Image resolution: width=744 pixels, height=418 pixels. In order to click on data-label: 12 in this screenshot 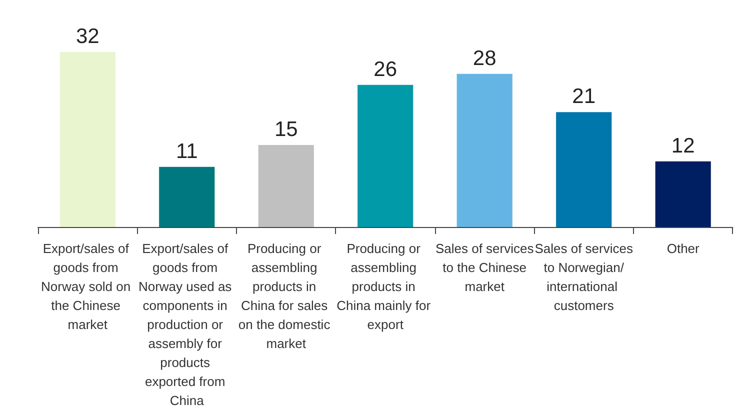, I will do `click(683, 146)`.